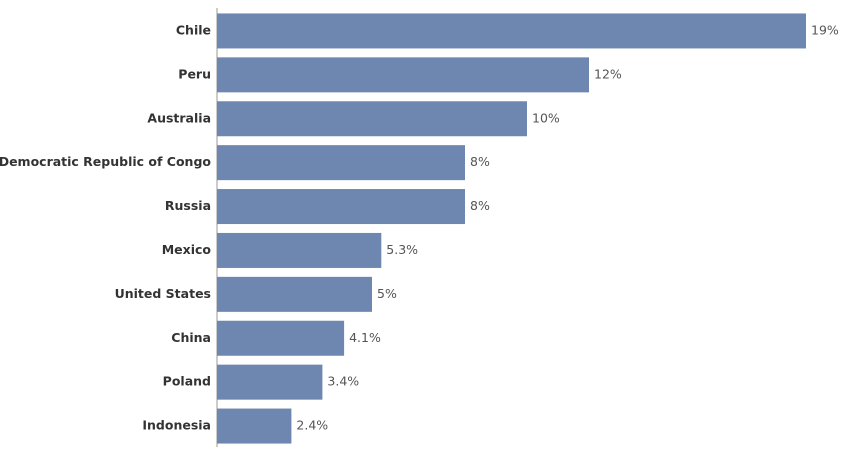 The width and height of the screenshot is (864, 449). What do you see at coordinates (194, 73) in the screenshot?
I see `category-label: Peru` at bounding box center [194, 73].